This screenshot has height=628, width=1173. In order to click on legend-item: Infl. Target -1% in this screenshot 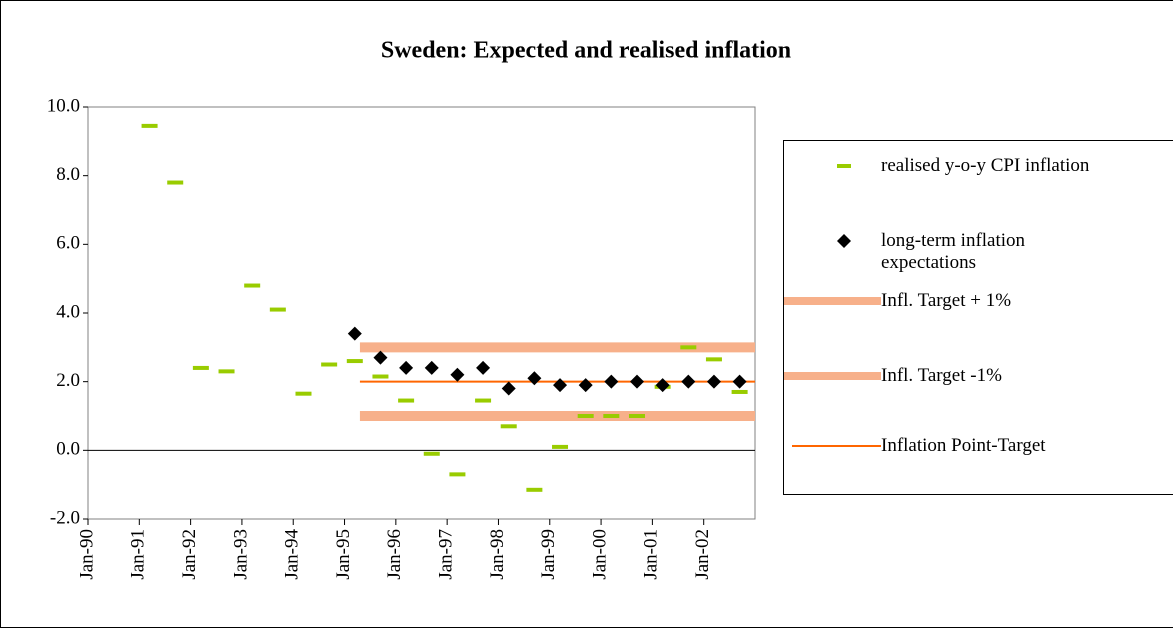, I will do `click(978, 381)`.